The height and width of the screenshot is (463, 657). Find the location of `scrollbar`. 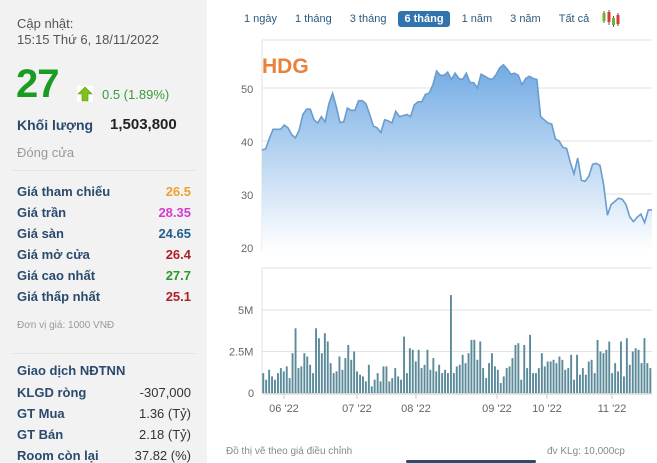

scrollbar is located at coordinates (471, 461).